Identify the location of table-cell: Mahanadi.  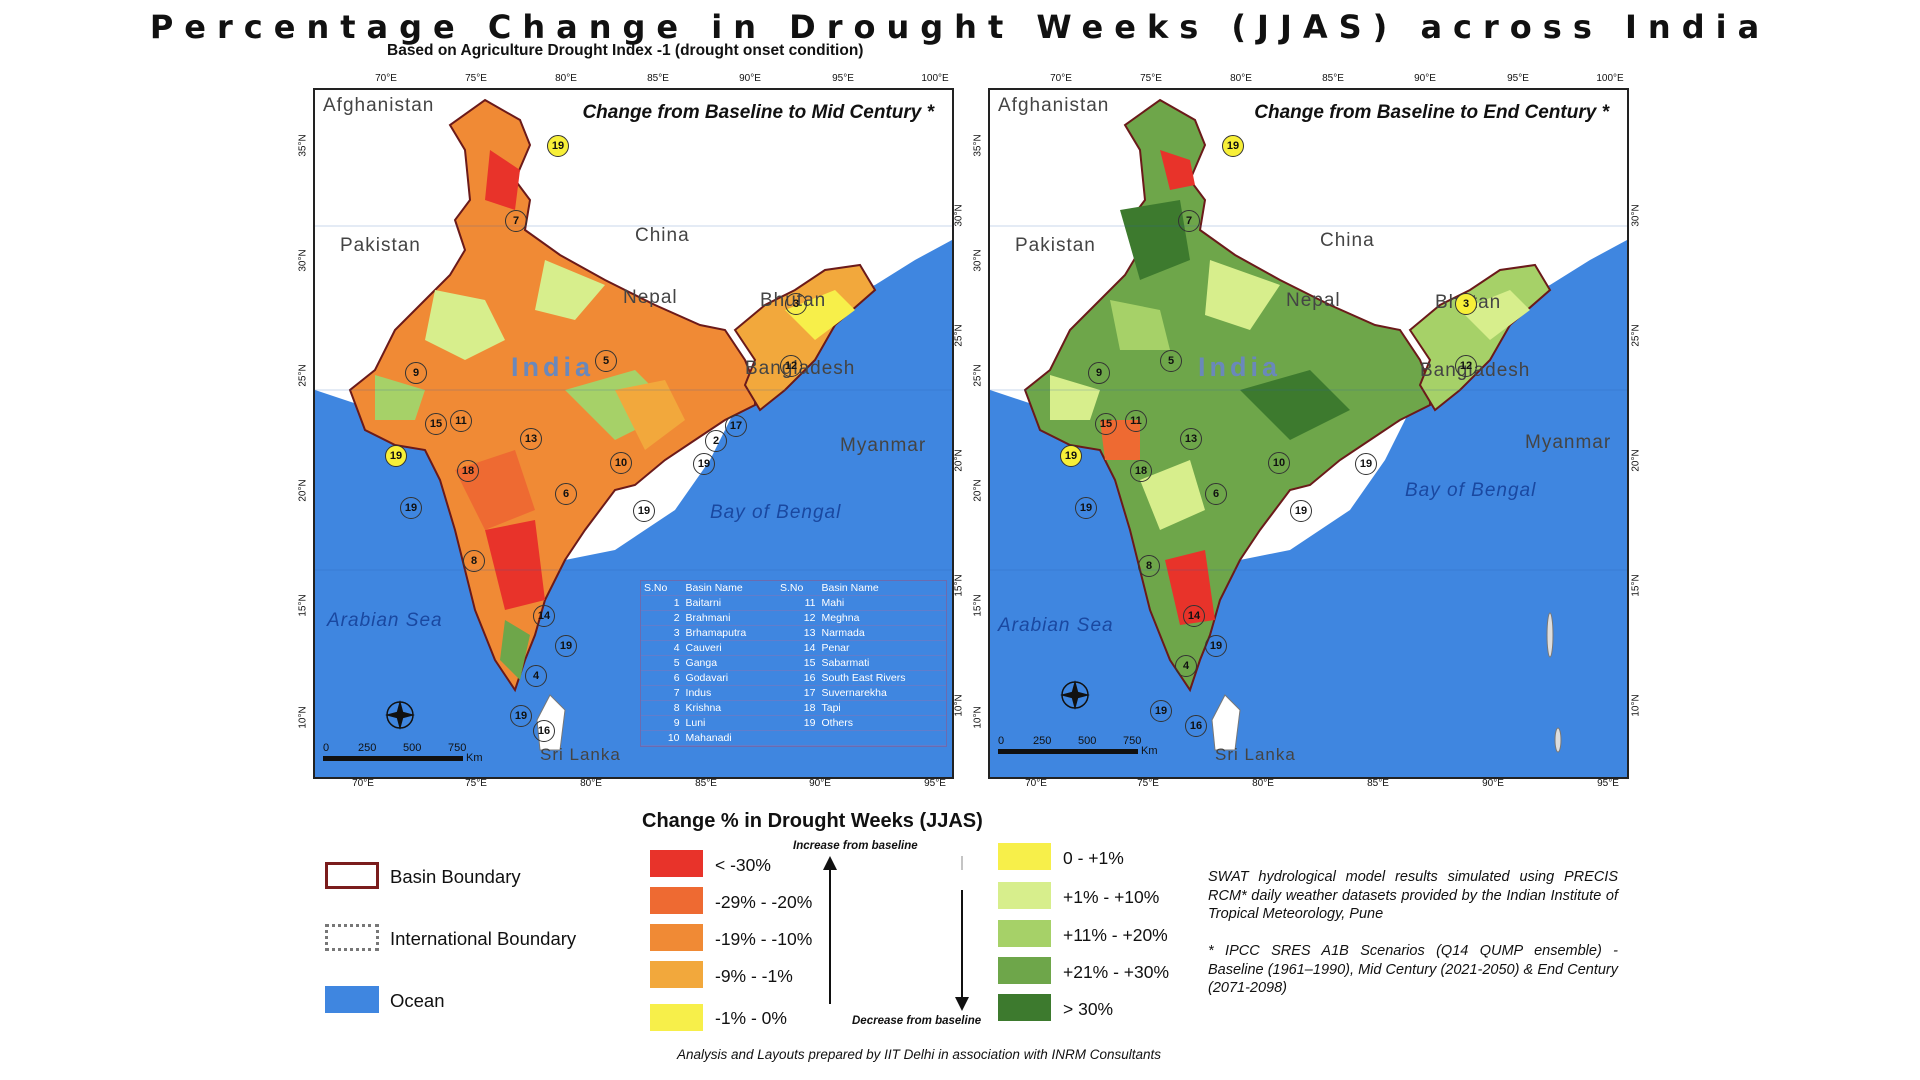
(729, 738).